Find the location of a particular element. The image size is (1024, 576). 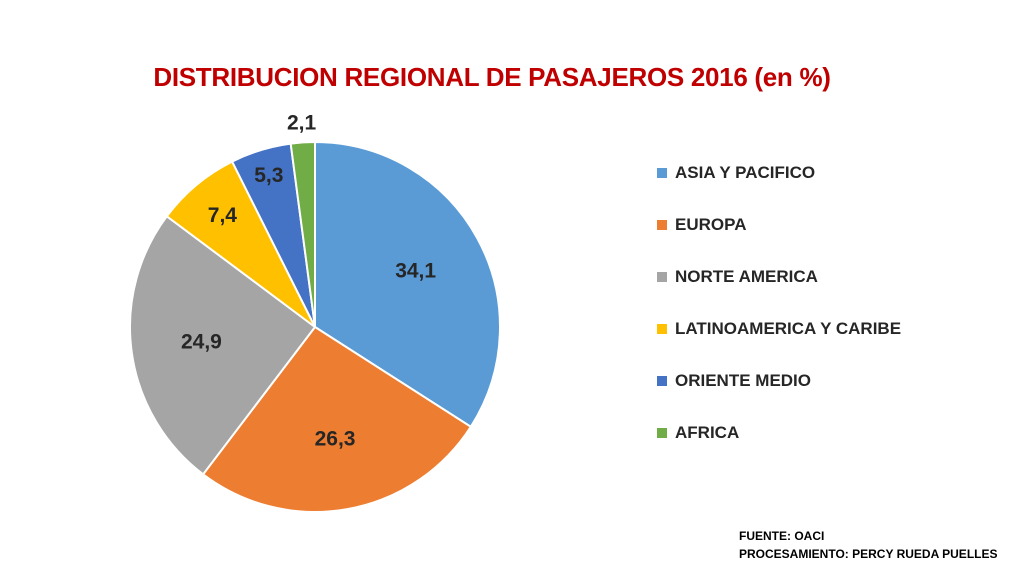

legend-label: NORTE AMERICA is located at coordinates (746, 276).